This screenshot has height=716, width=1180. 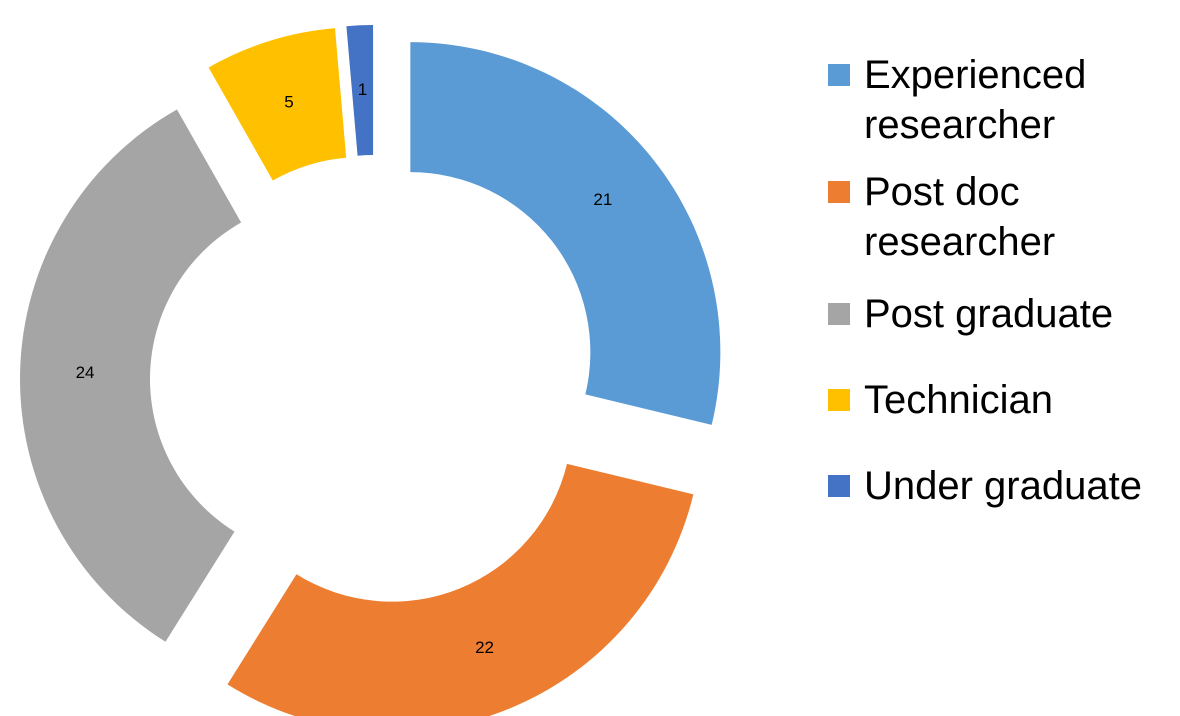 I want to click on legend-label: Post doc researcher, so click(x=960, y=217).